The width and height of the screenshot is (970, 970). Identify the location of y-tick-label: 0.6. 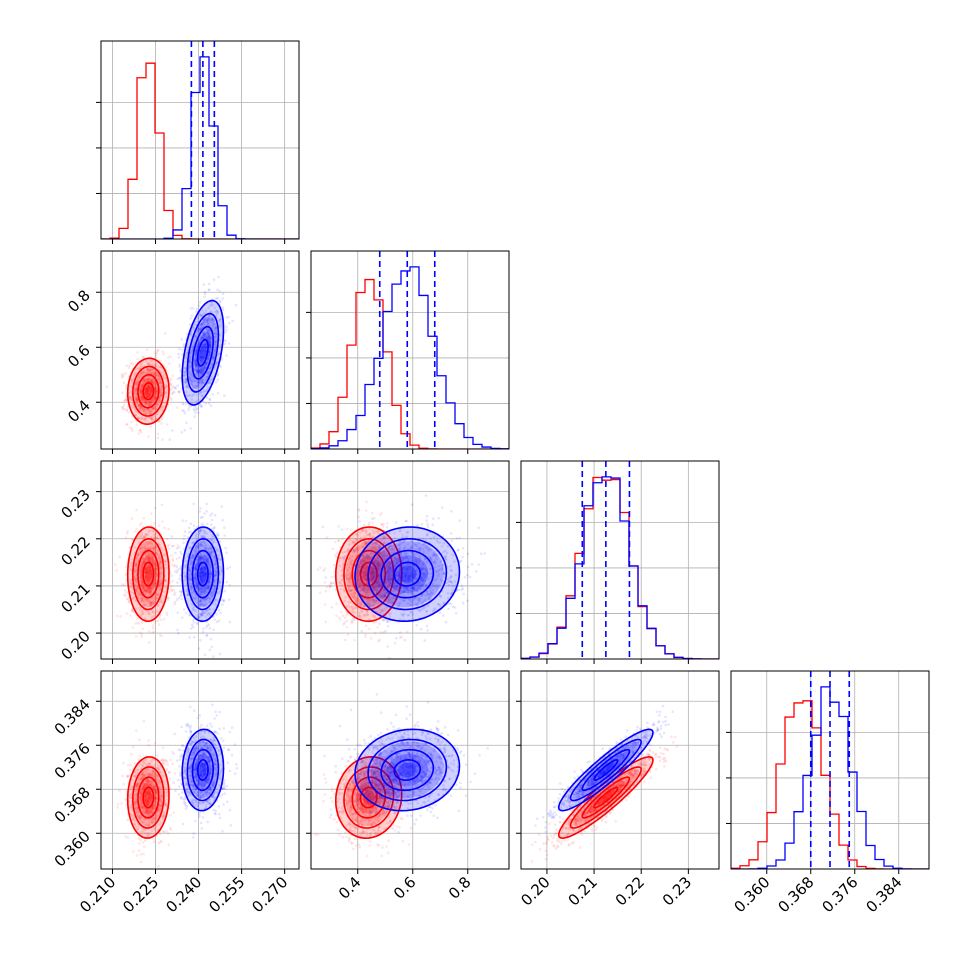
(79, 356).